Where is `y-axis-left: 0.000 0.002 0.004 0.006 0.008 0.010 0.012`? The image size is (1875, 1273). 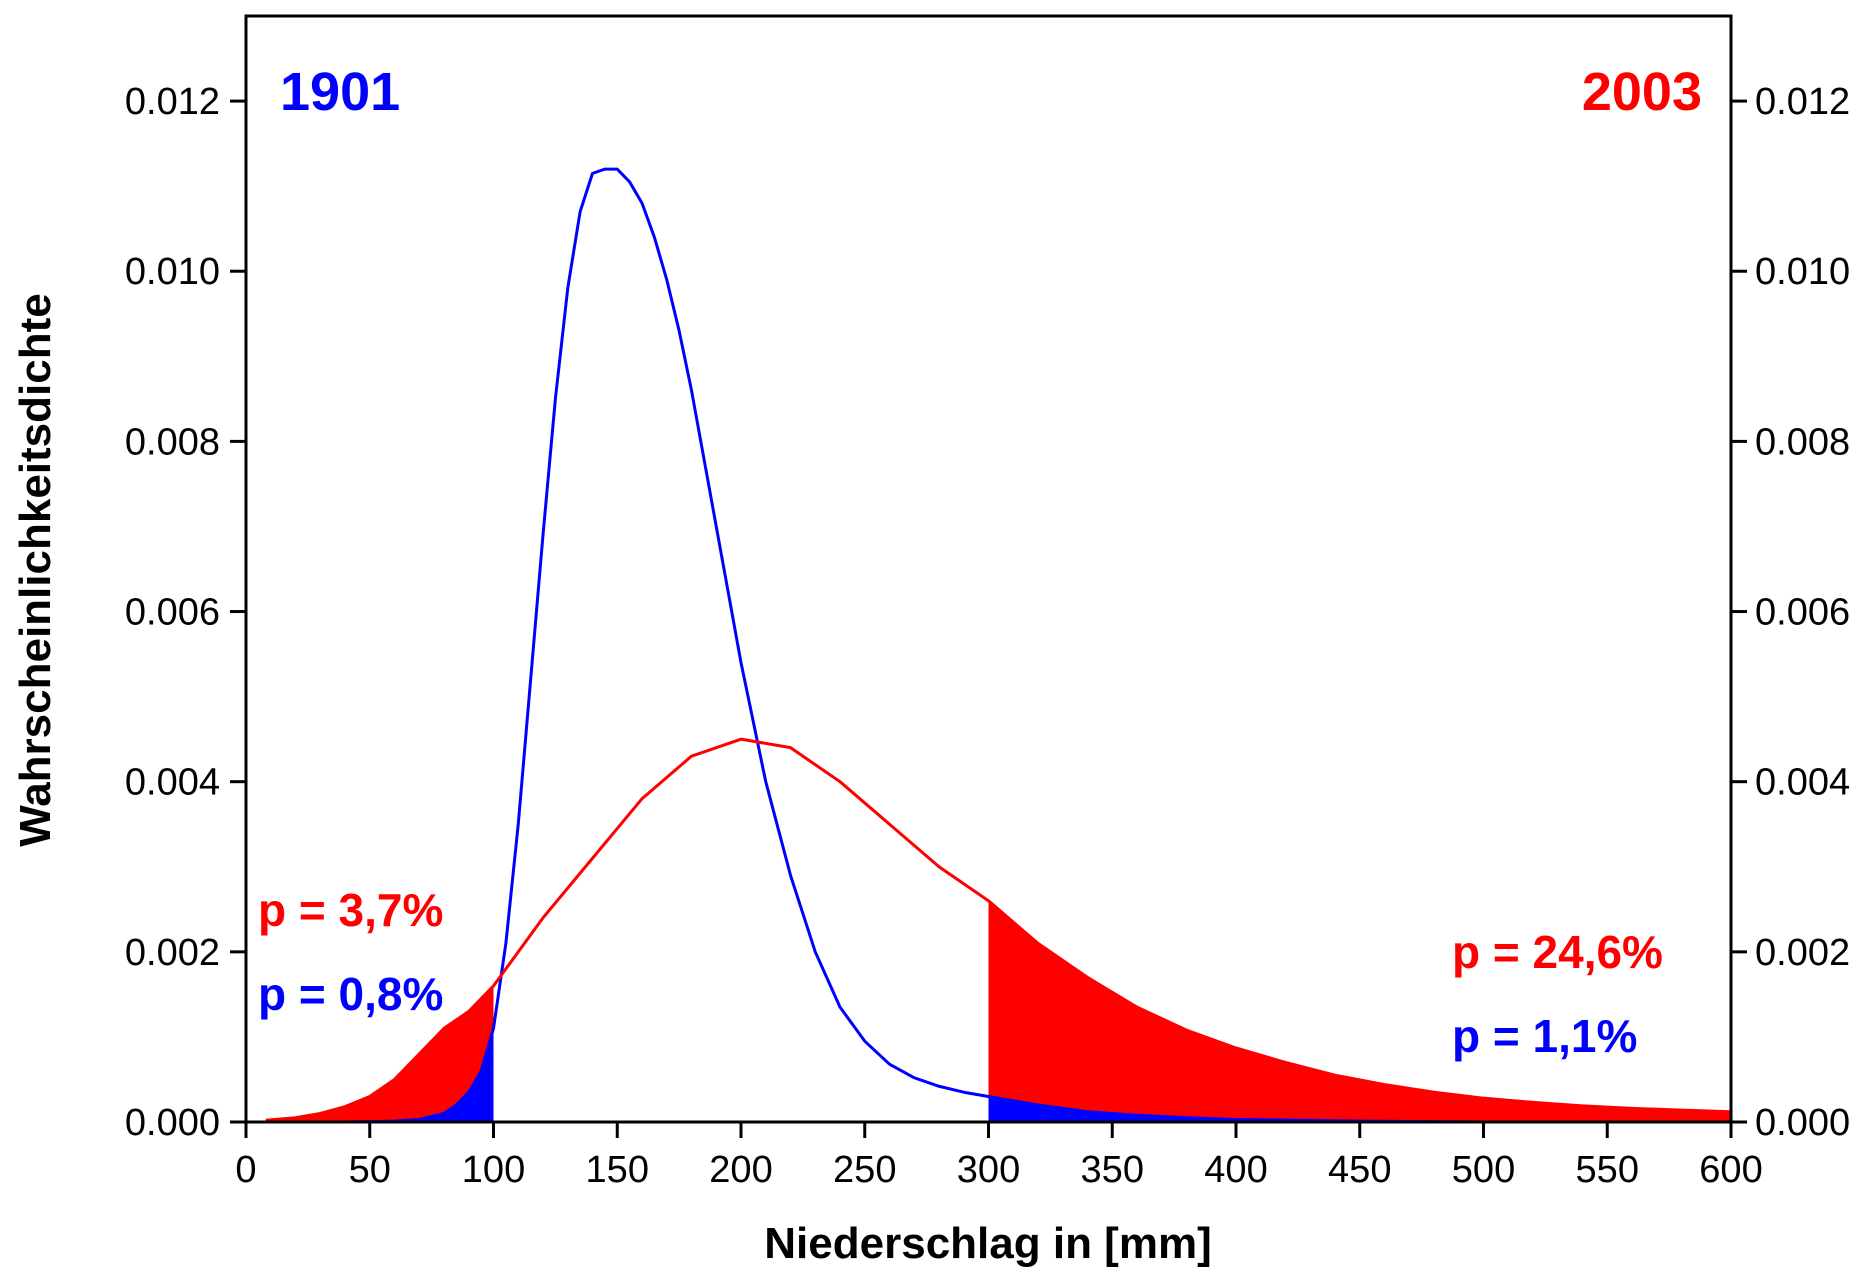 y-axis-left: 0.000 0.002 0.004 0.006 0.008 0.010 0.012 is located at coordinates (185, 612).